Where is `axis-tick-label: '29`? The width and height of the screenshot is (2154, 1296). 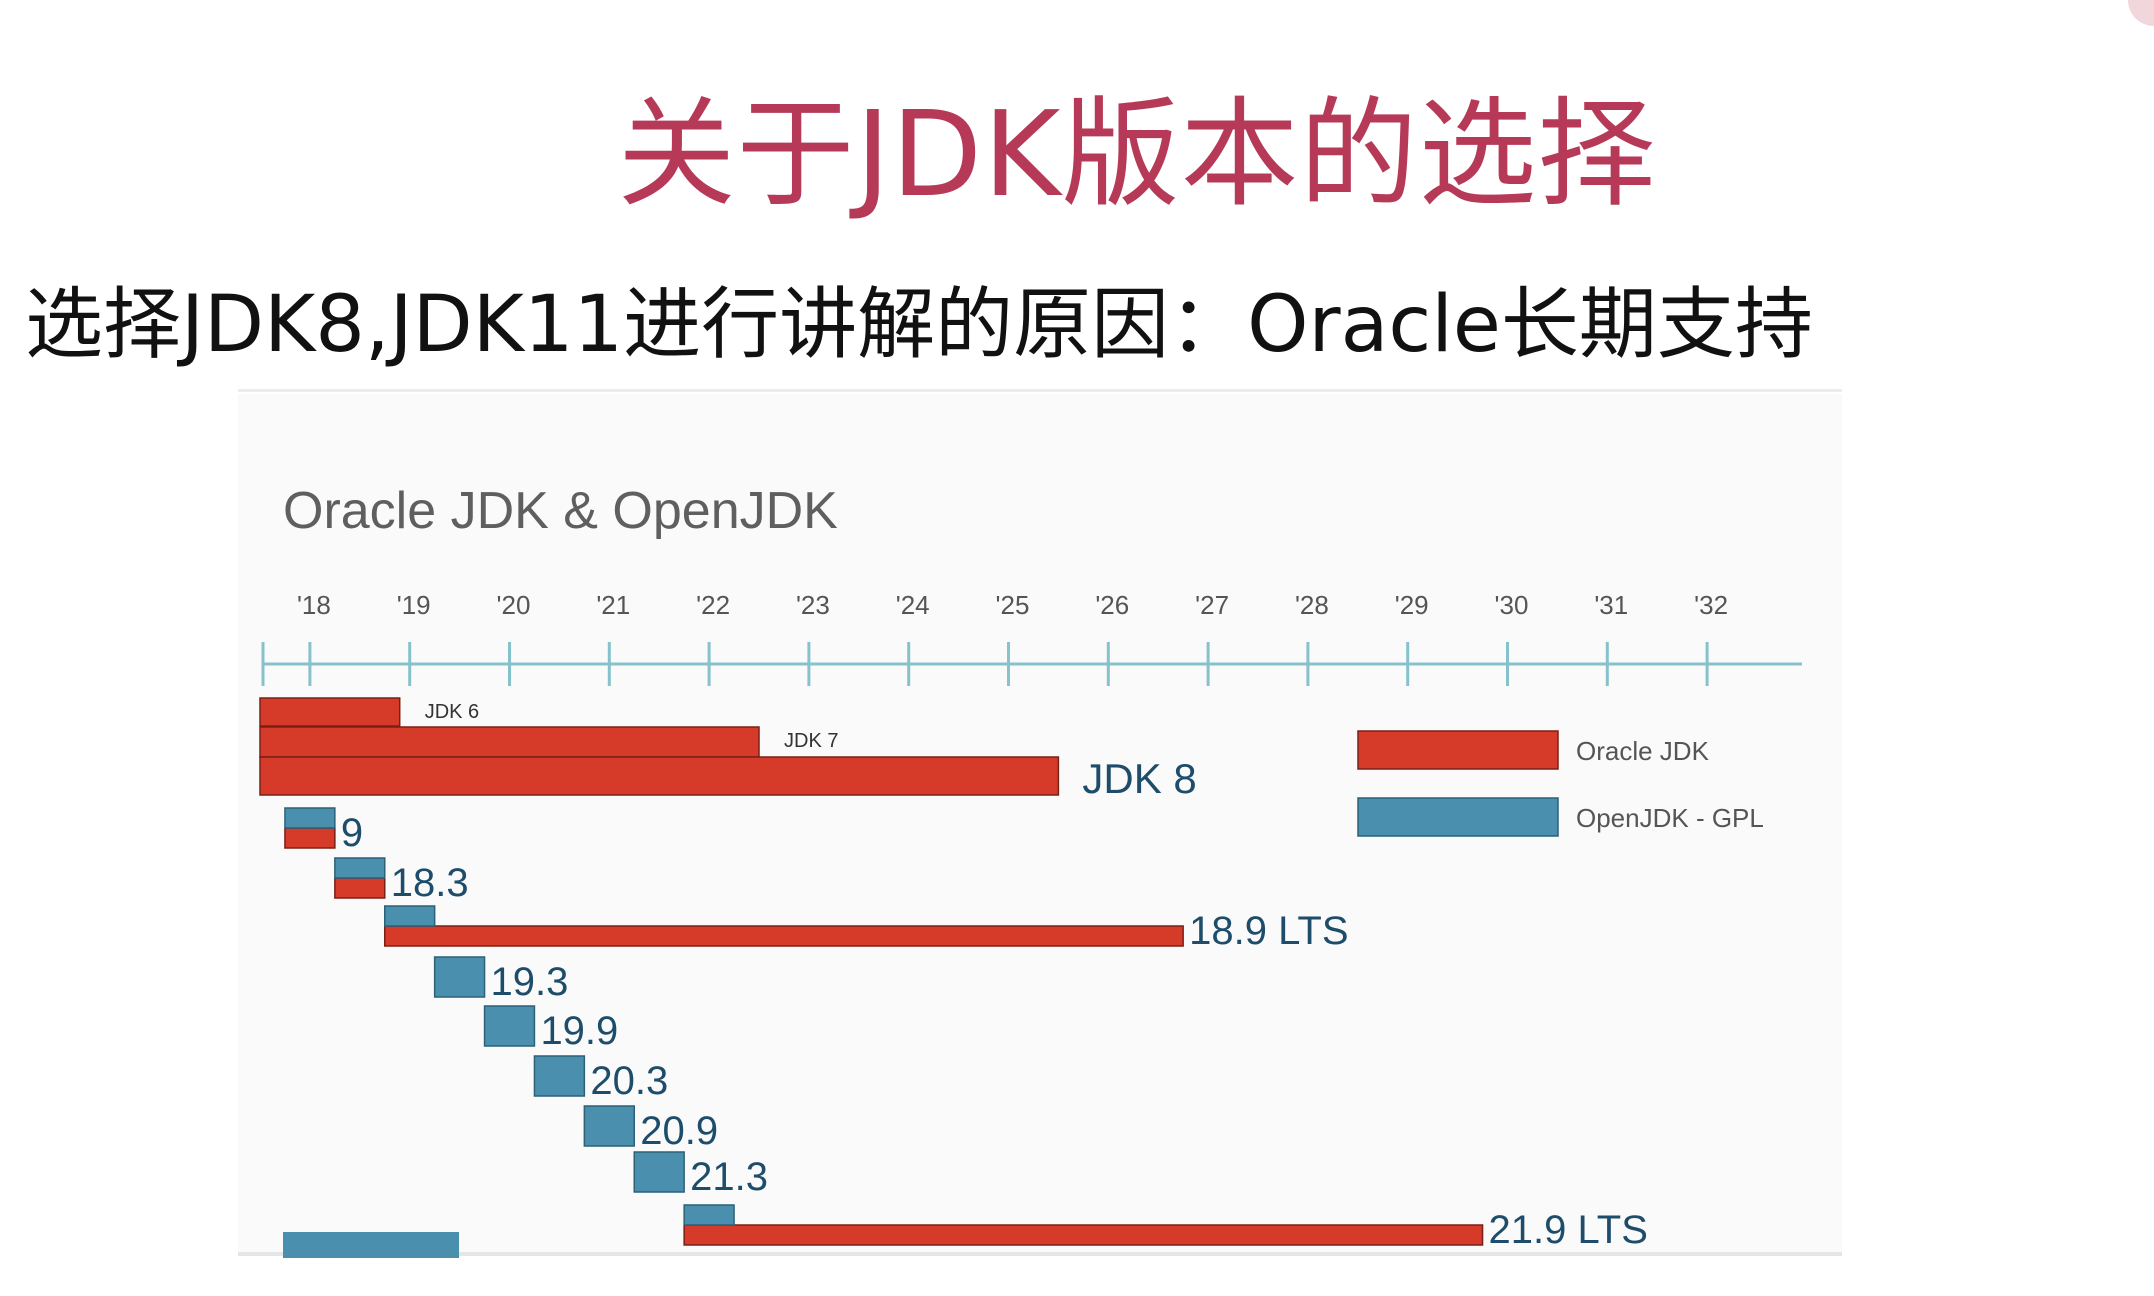 axis-tick-label: '29 is located at coordinates (1412, 605).